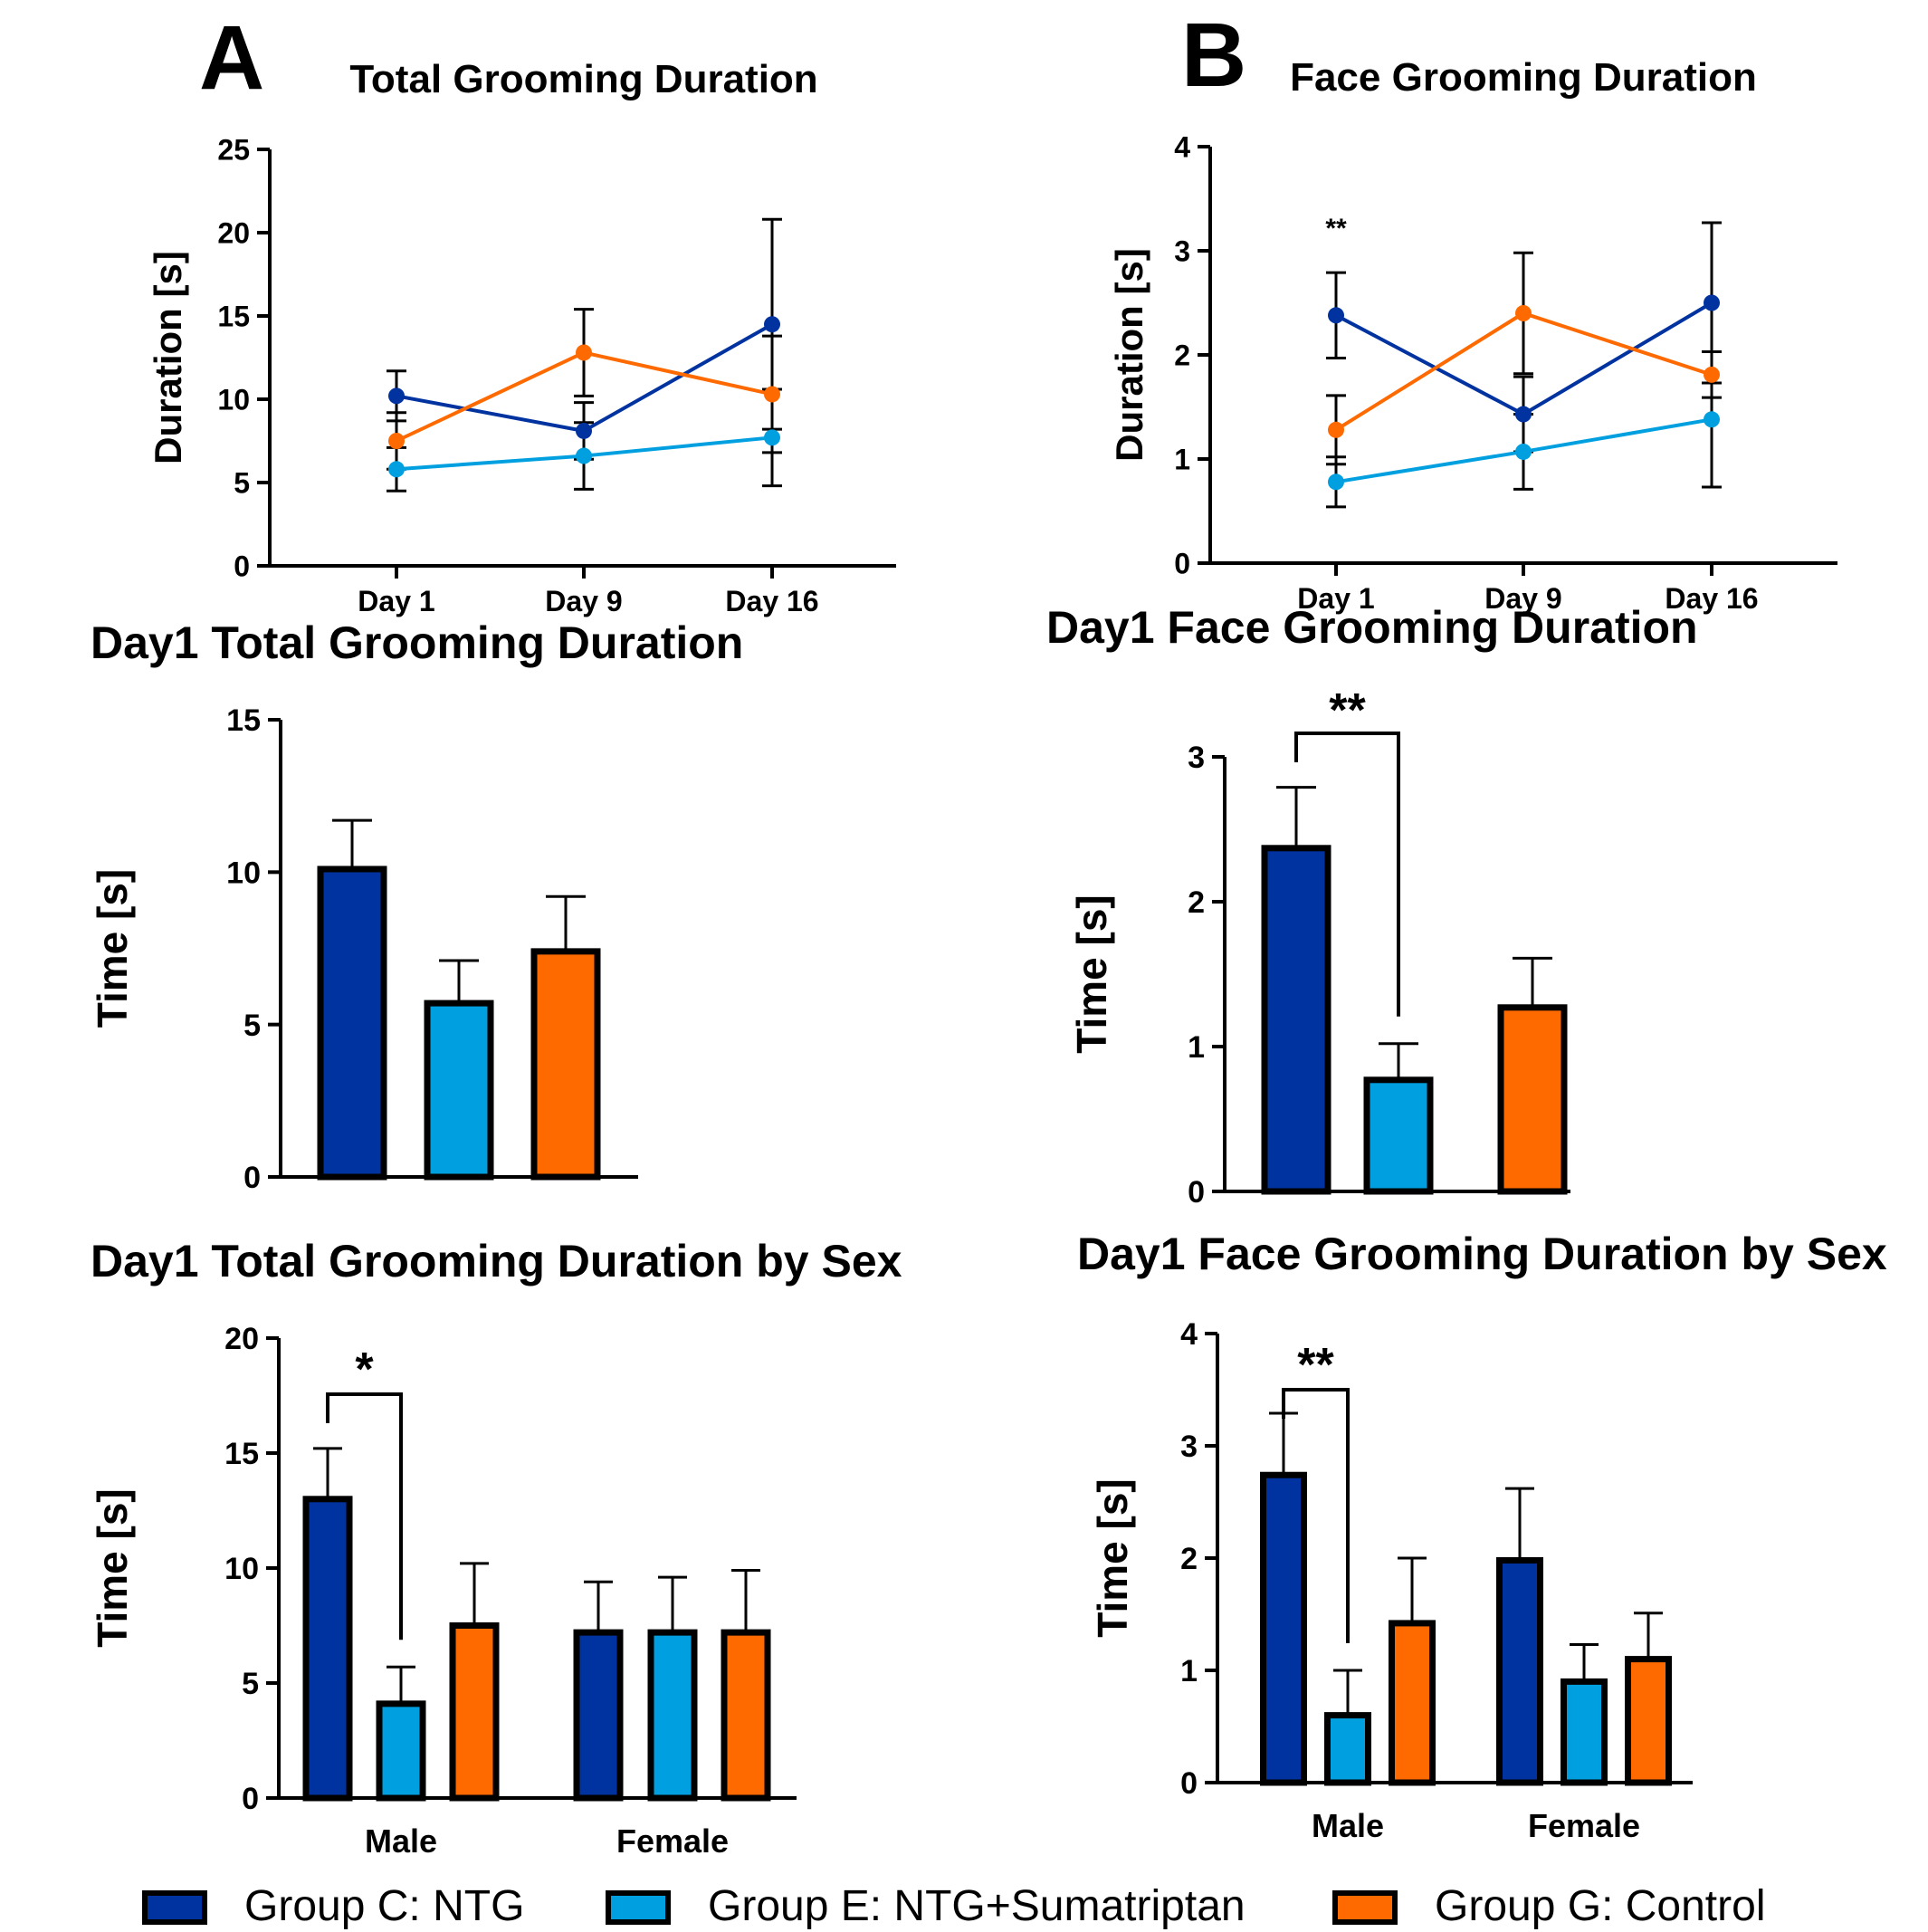 This screenshot has height=1932, width=1928. What do you see at coordinates (233, 150) in the screenshot?
I see `y-tick-label: 25` at bounding box center [233, 150].